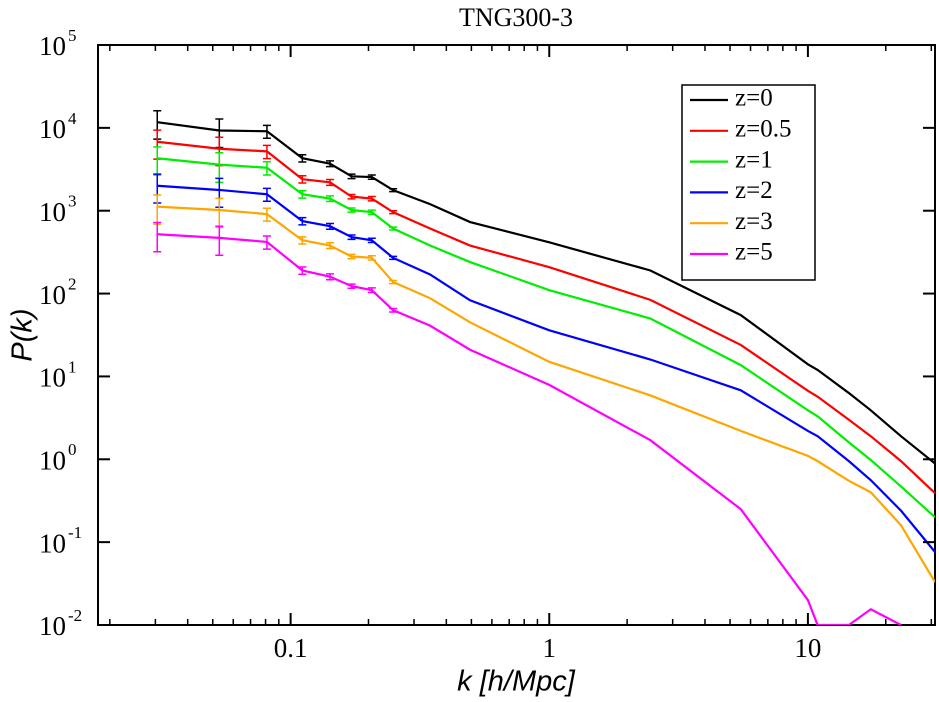 The image size is (939, 702). What do you see at coordinates (516, 682) in the screenshot?
I see `x-axis-label: k [h/Mpc]` at bounding box center [516, 682].